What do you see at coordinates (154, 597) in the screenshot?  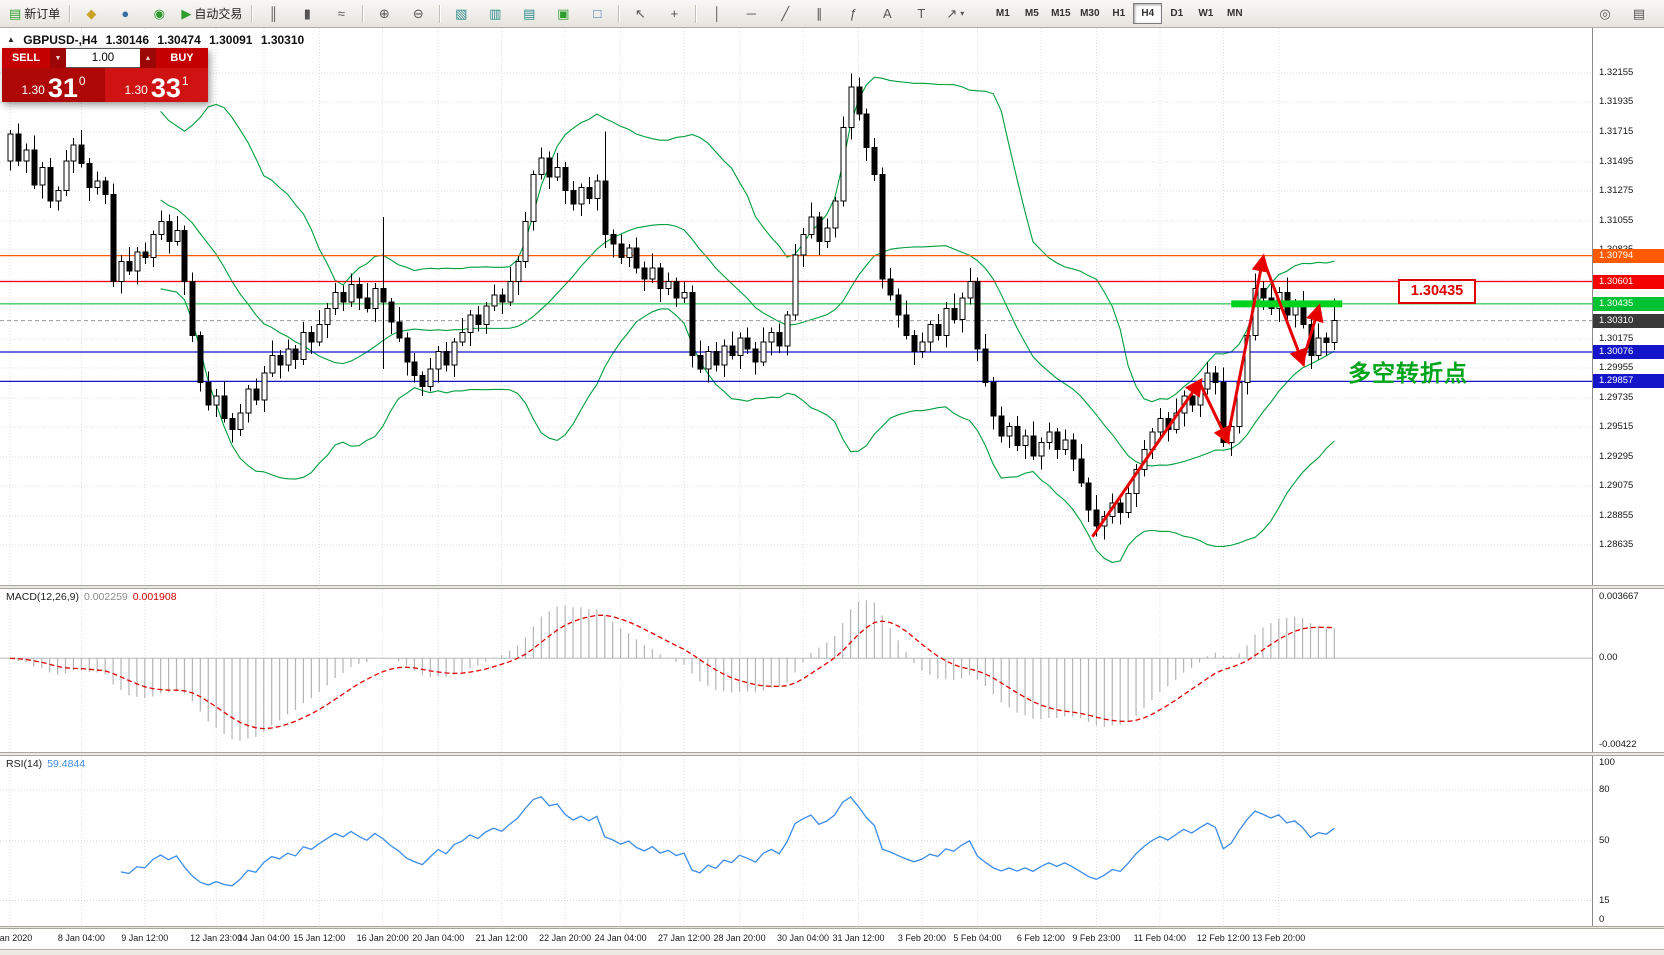 I see `macd-signal-value: 0.001908` at bounding box center [154, 597].